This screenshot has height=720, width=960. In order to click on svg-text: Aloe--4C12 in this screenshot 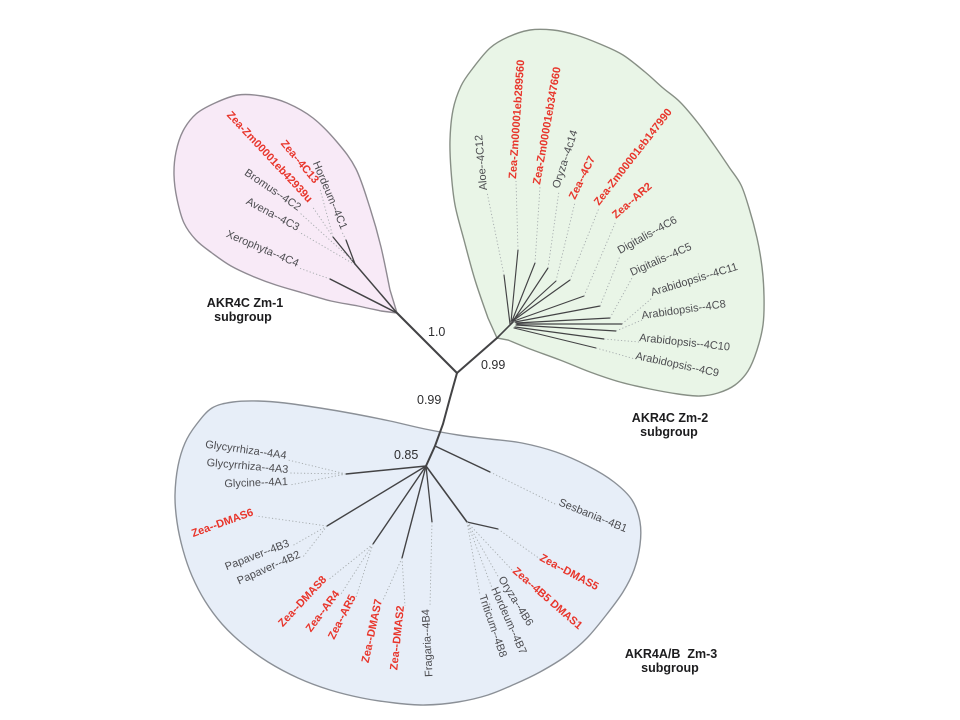, I will do `click(481, 162)`.